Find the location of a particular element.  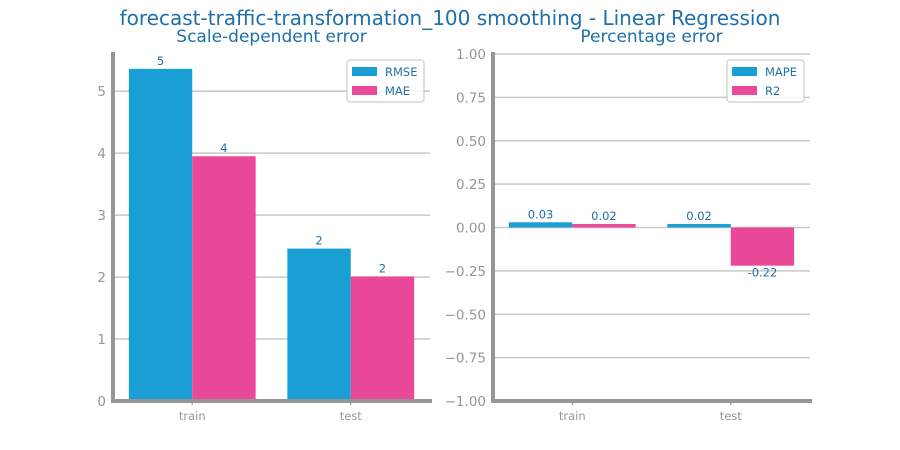

bar-rmse-test is located at coordinates (319, 324).